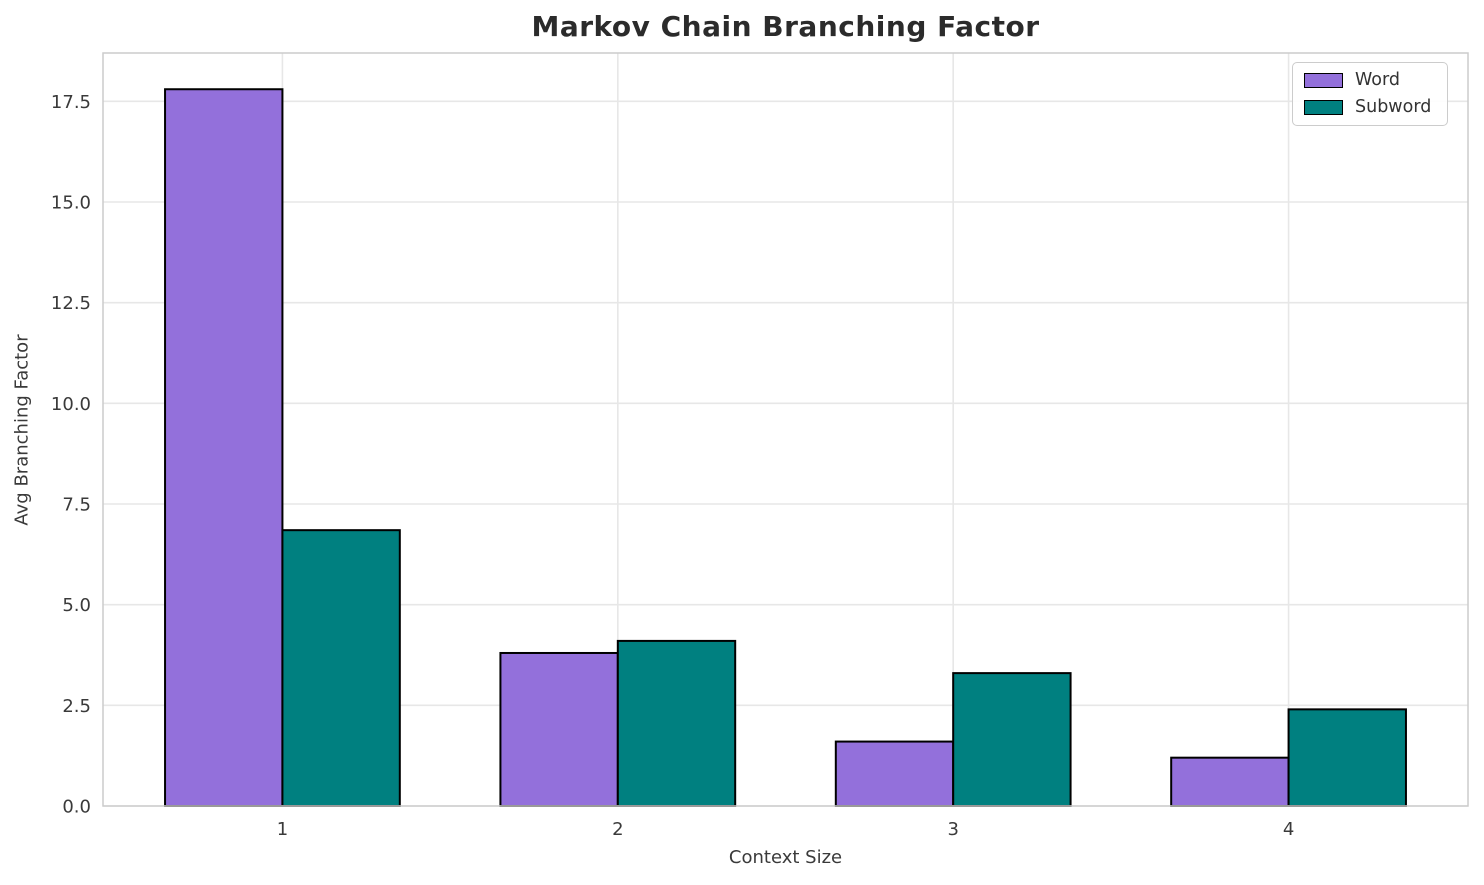 The image size is (1484, 885). I want to click on word-legend-swatch, so click(1323, 81).